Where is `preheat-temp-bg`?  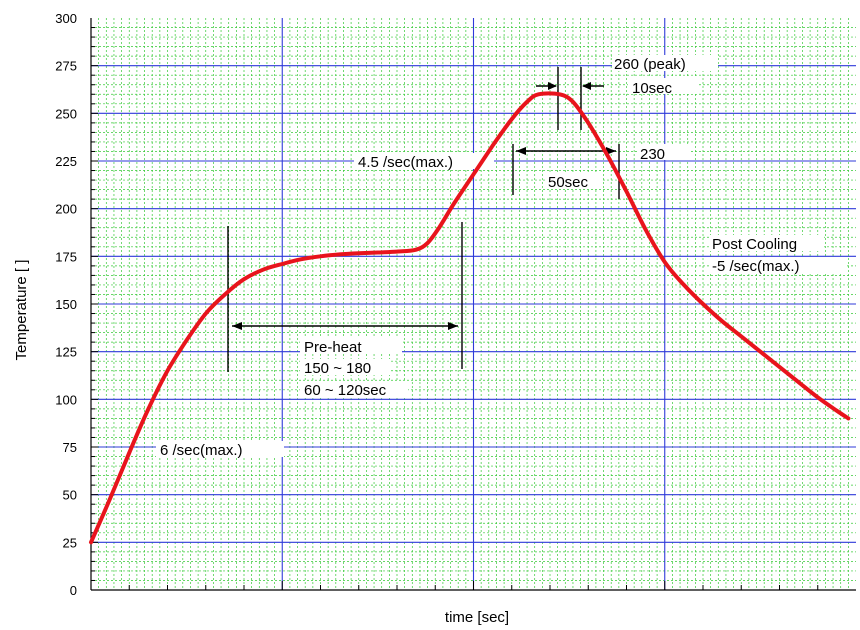
preheat-temp-bg is located at coordinates (345, 367).